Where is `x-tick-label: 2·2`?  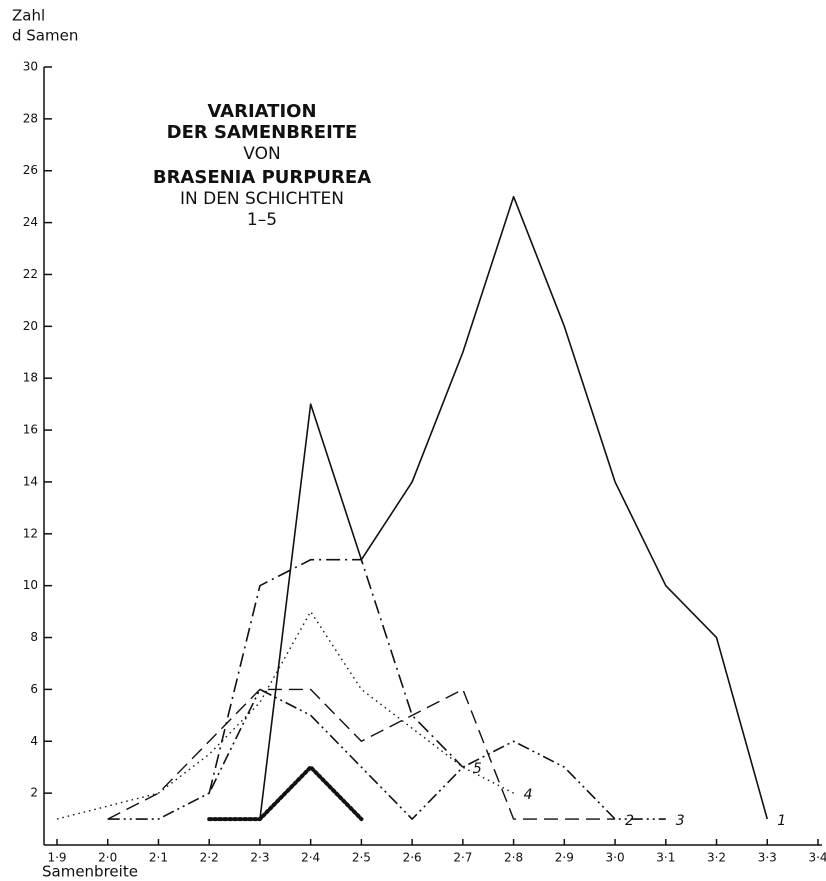
x-tick-label: 2·2 is located at coordinates (209, 858).